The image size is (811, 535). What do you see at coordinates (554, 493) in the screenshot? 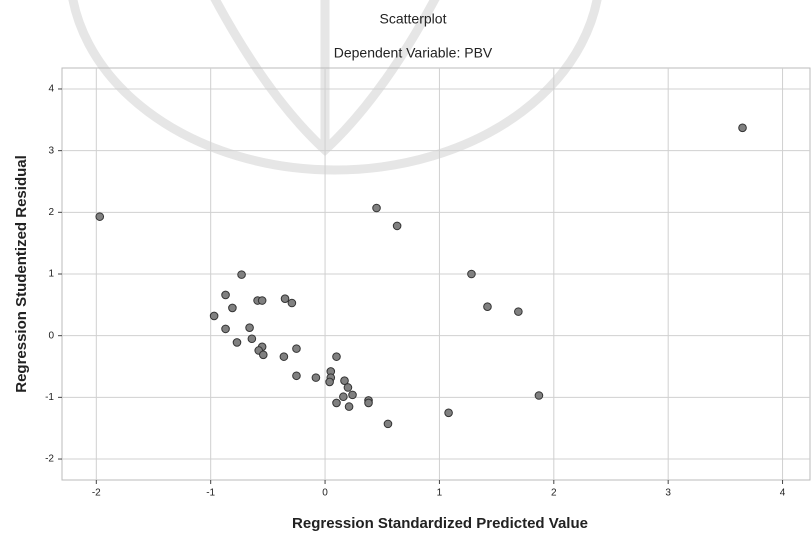
I see `x-tick-label: 2` at bounding box center [554, 493].